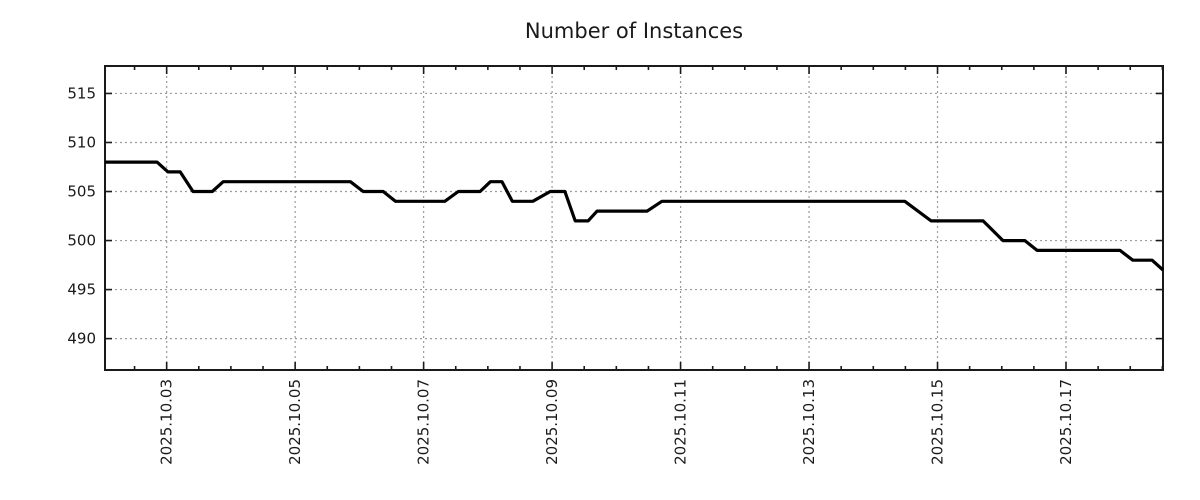 This screenshot has height=500, width=1200. What do you see at coordinates (81, 241) in the screenshot?
I see `y-tick-label: 500` at bounding box center [81, 241].